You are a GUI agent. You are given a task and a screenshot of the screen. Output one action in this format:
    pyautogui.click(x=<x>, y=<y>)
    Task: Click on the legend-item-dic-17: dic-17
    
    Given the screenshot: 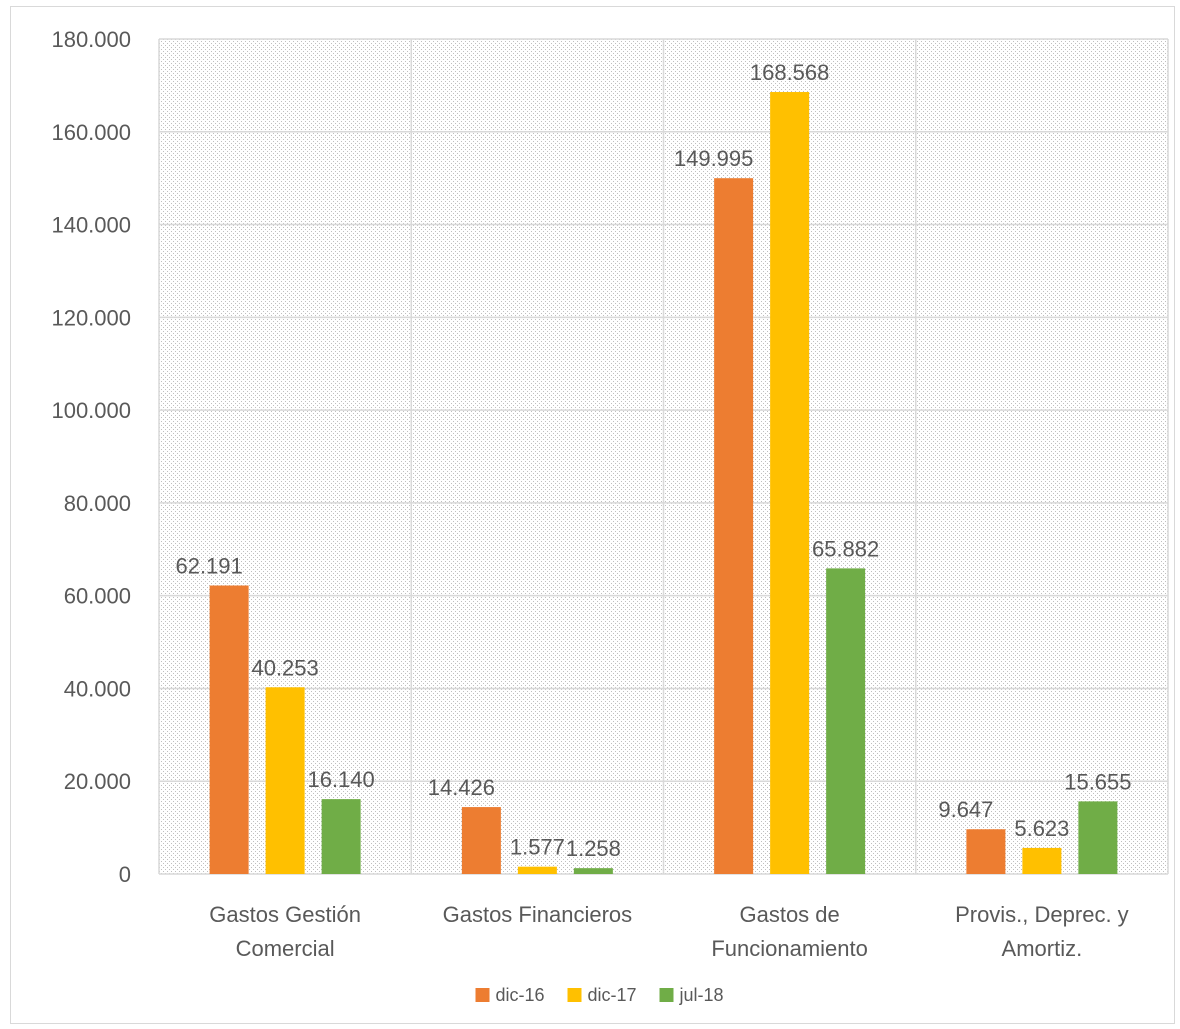 What is the action you would take?
    pyautogui.click(x=602, y=995)
    